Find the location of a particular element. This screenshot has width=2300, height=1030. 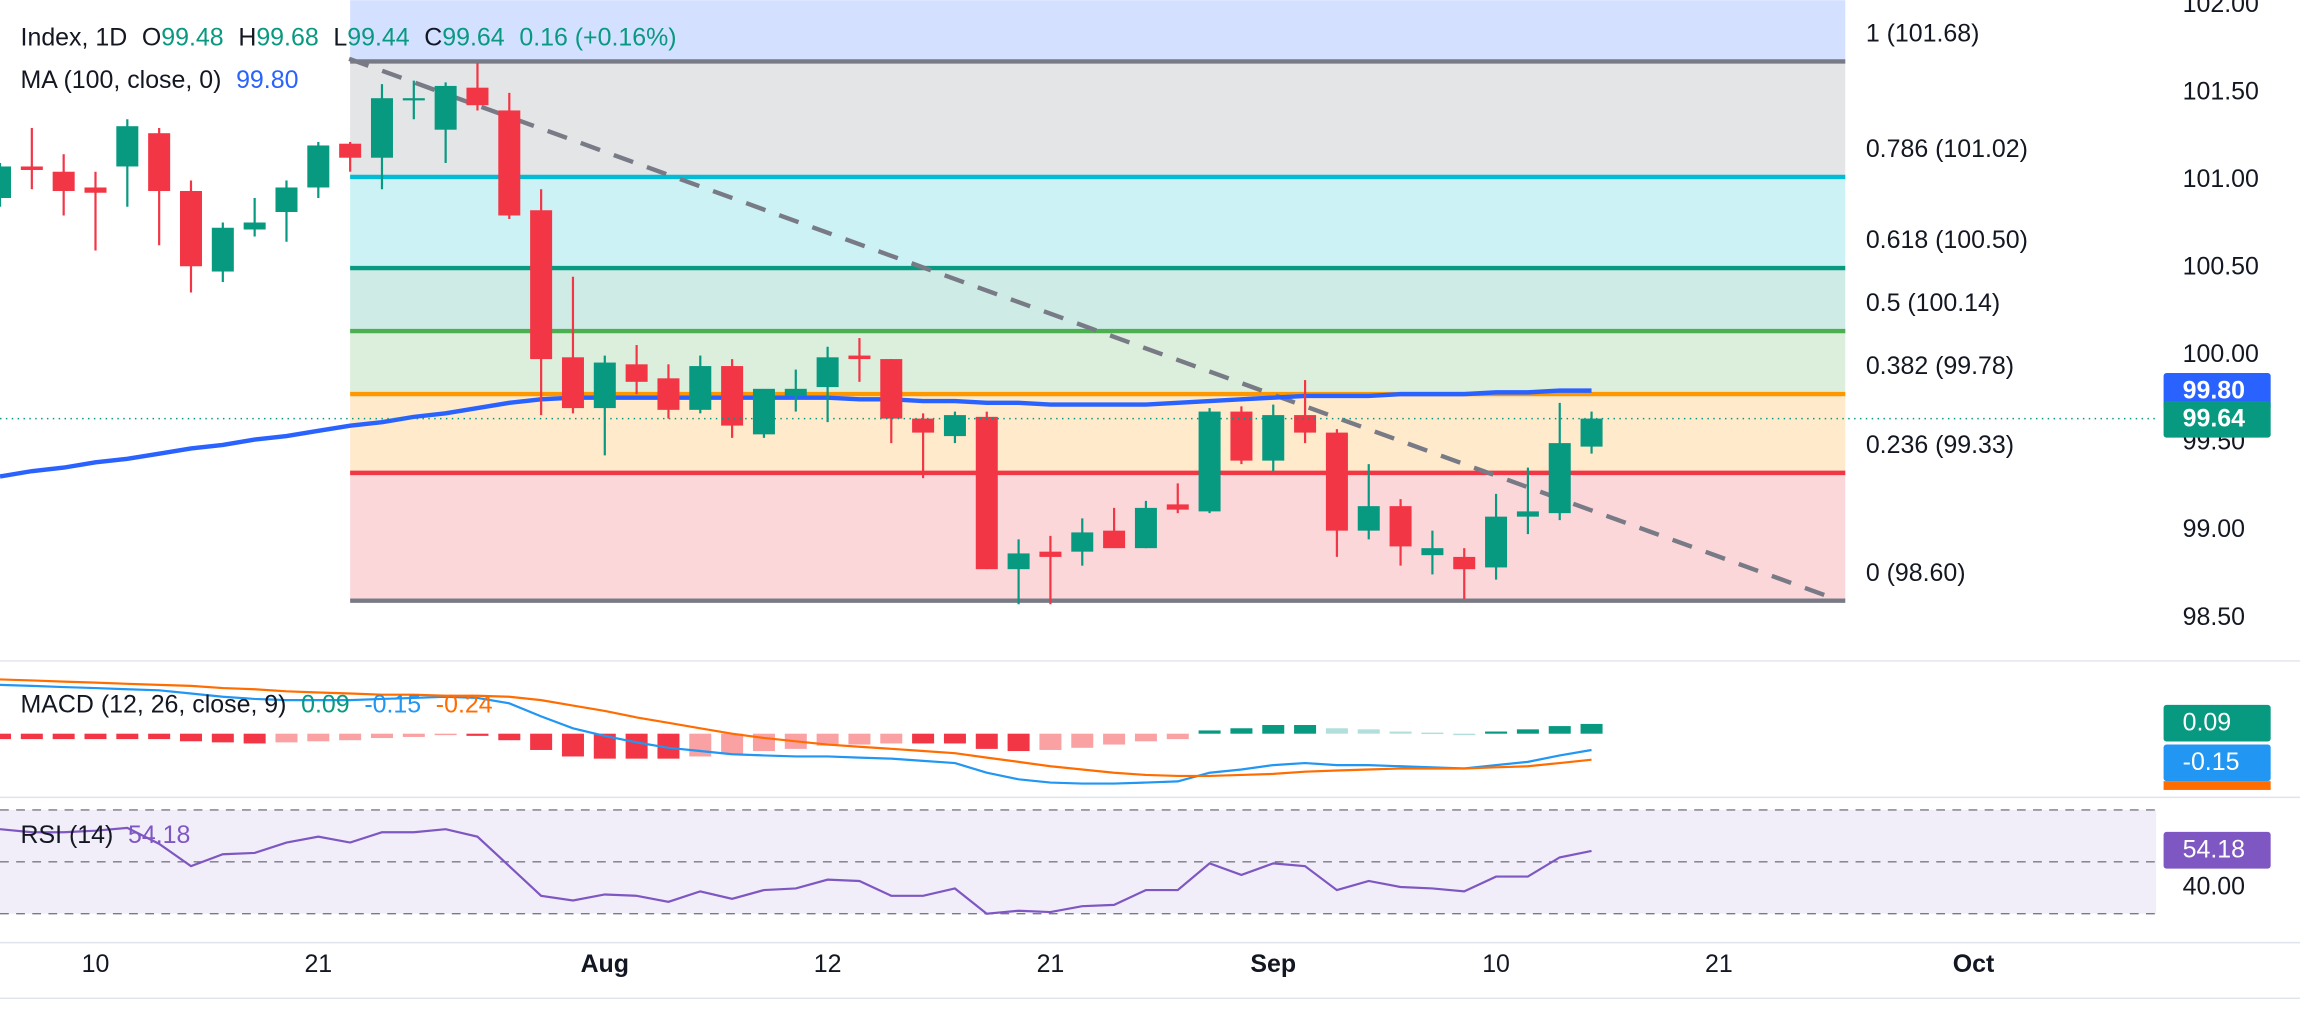

rsi-name: RSI (14) is located at coordinates (67, 835).